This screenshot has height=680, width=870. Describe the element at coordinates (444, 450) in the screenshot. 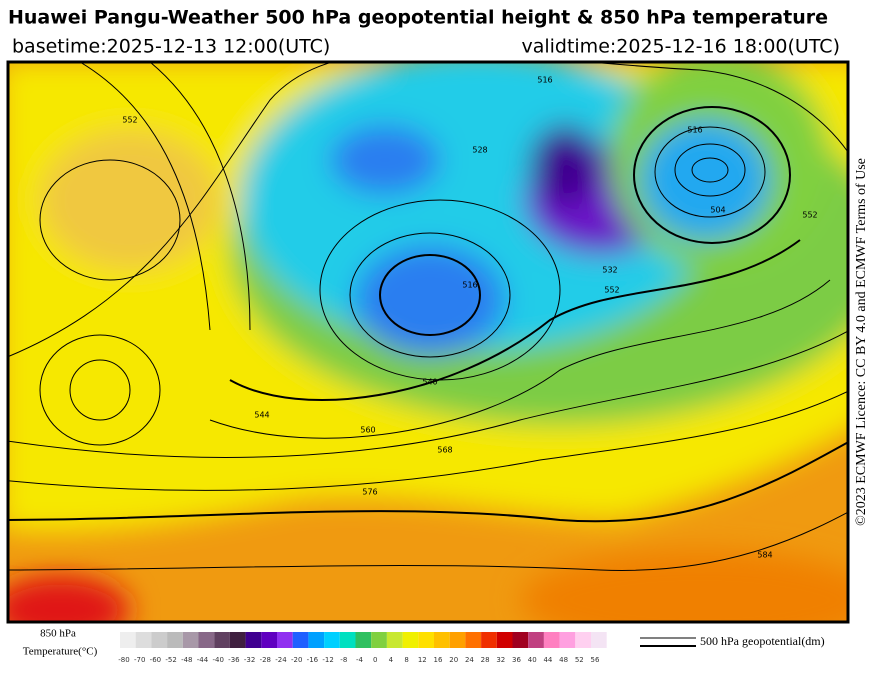

I see `contour-label: 568` at that location.